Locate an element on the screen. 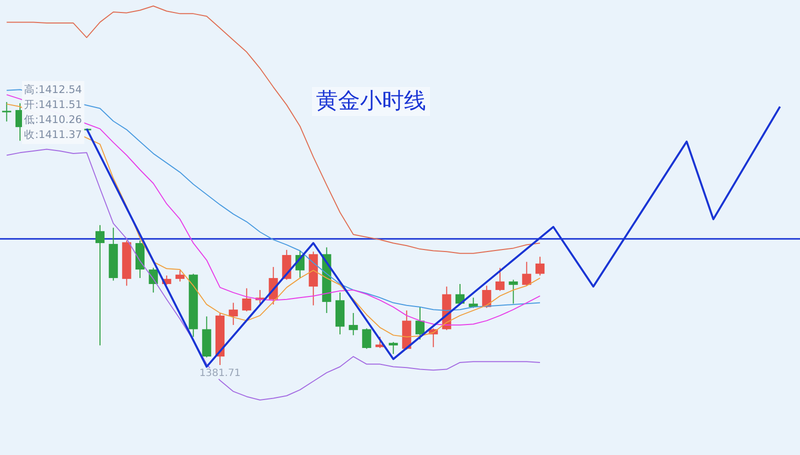 The height and width of the screenshot is (455, 800). annotation: 收:1411.37 is located at coordinates (53, 135).